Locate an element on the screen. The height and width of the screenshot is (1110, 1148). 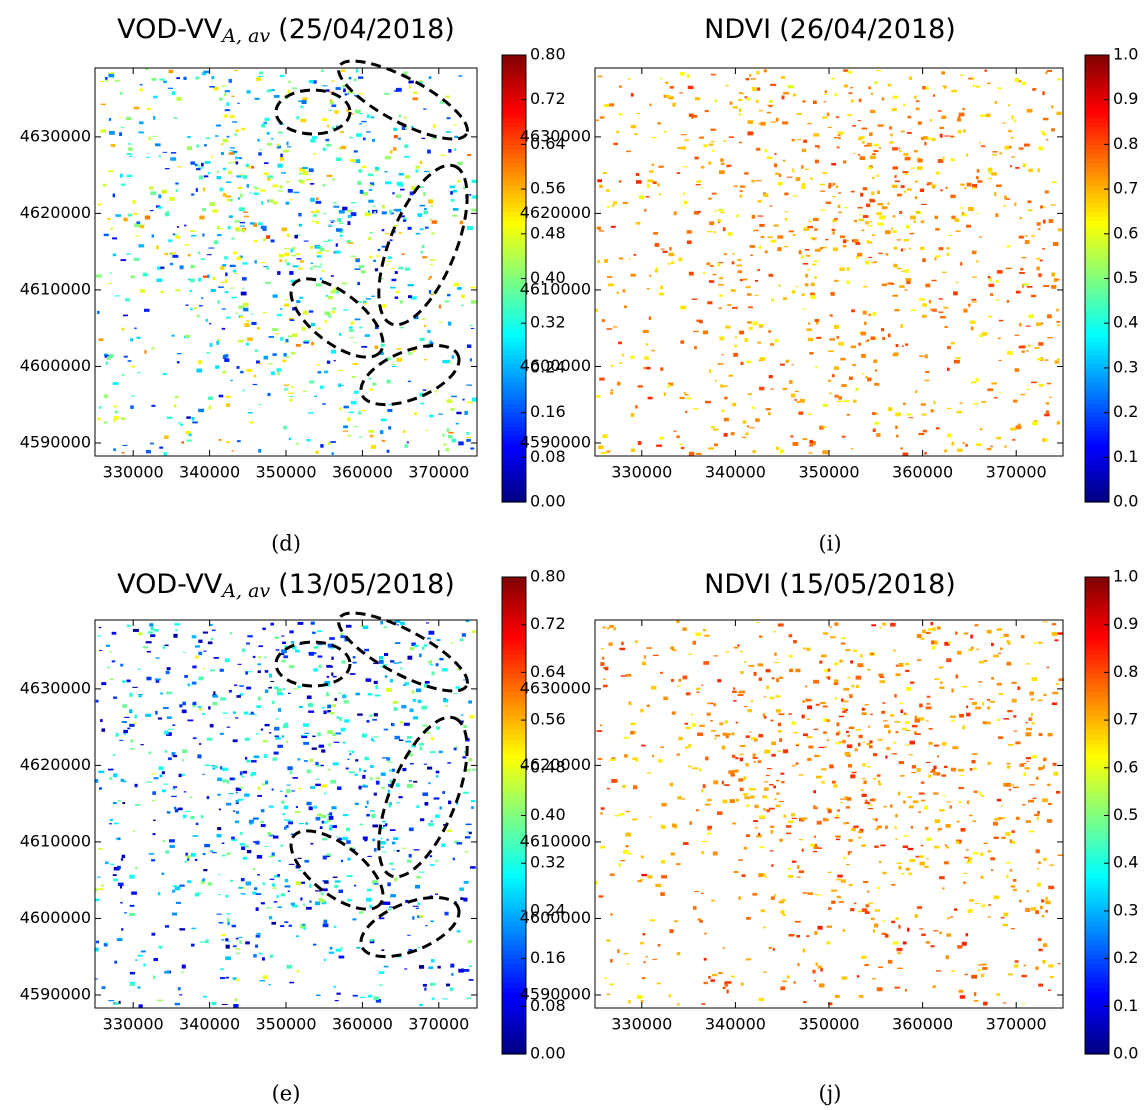
highlight-ellipse is located at coordinates (313, 664).